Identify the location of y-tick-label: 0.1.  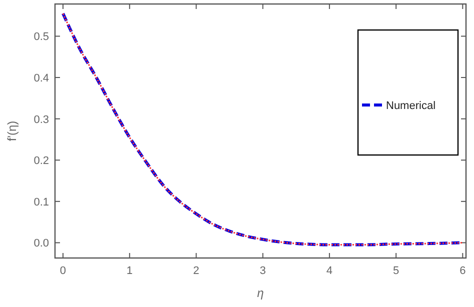
(41, 202).